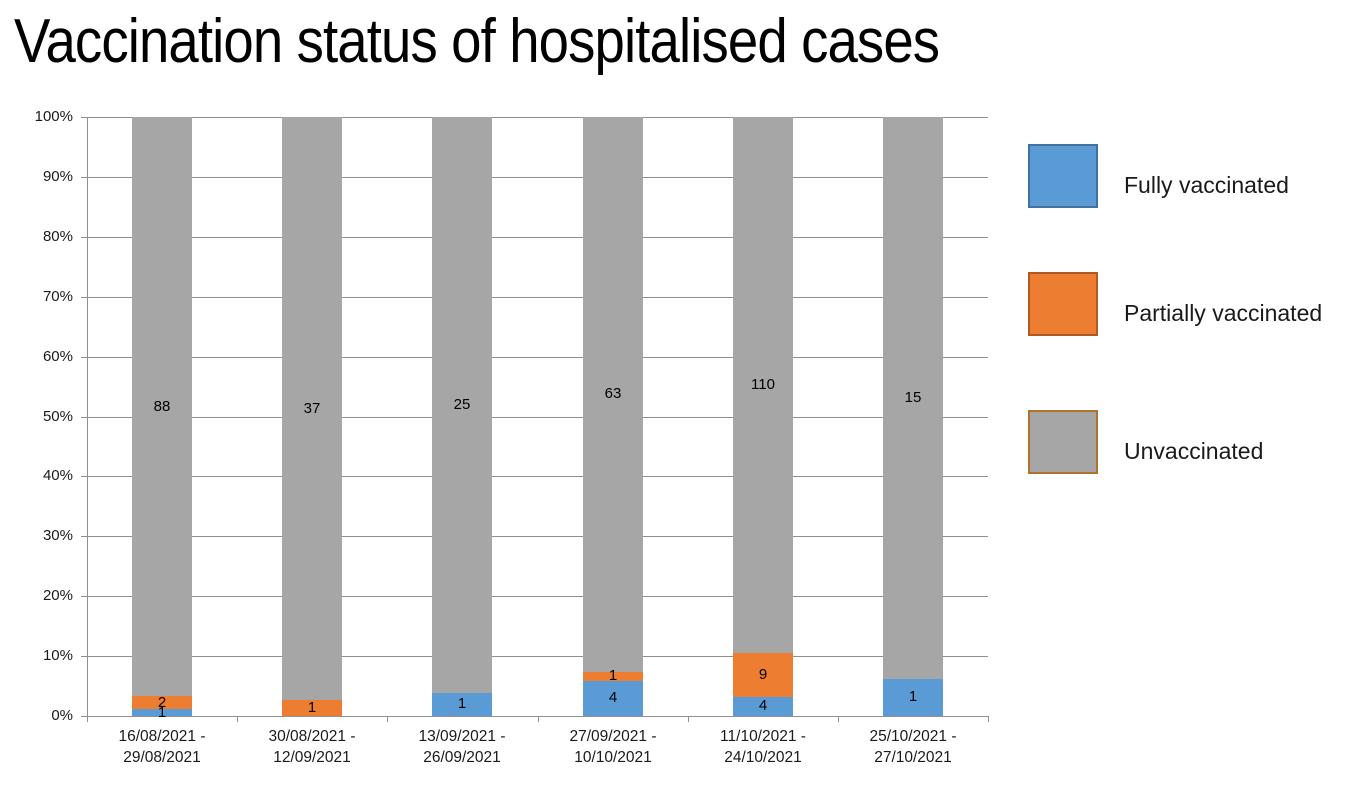 This screenshot has height=787, width=1364. What do you see at coordinates (57, 356) in the screenshot?
I see `y-tick-label: 60%` at bounding box center [57, 356].